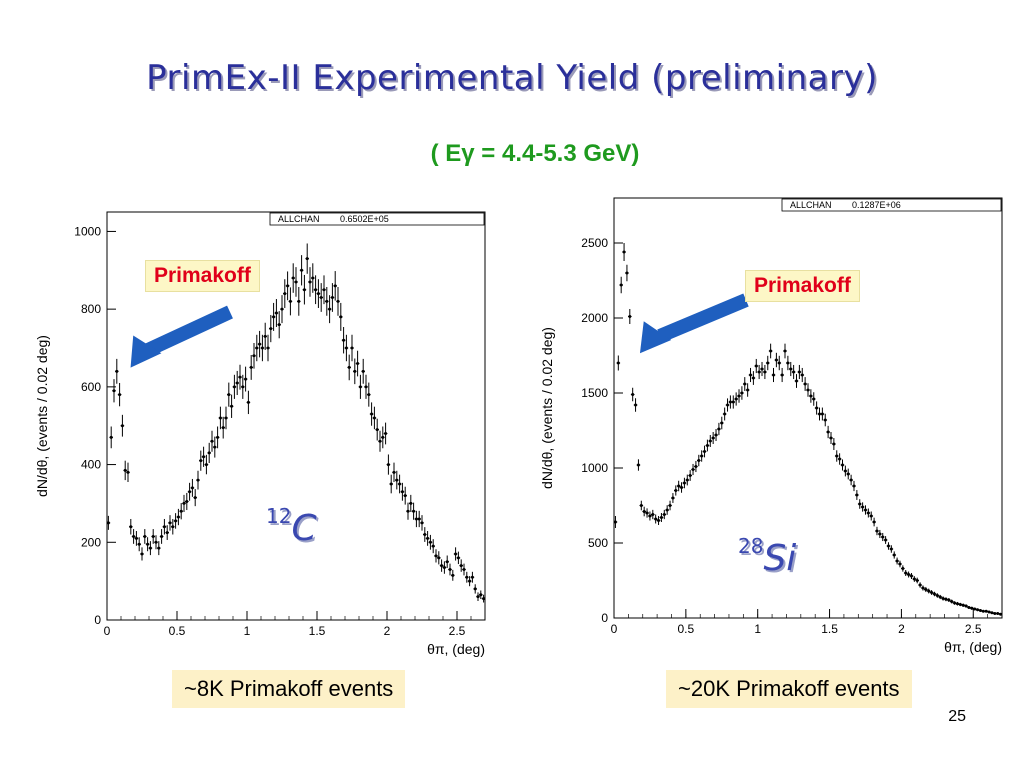 The height and width of the screenshot is (768, 1024). What do you see at coordinates (829, 629) in the screenshot?
I see `x-tick-label: 1.5` at bounding box center [829, 629].